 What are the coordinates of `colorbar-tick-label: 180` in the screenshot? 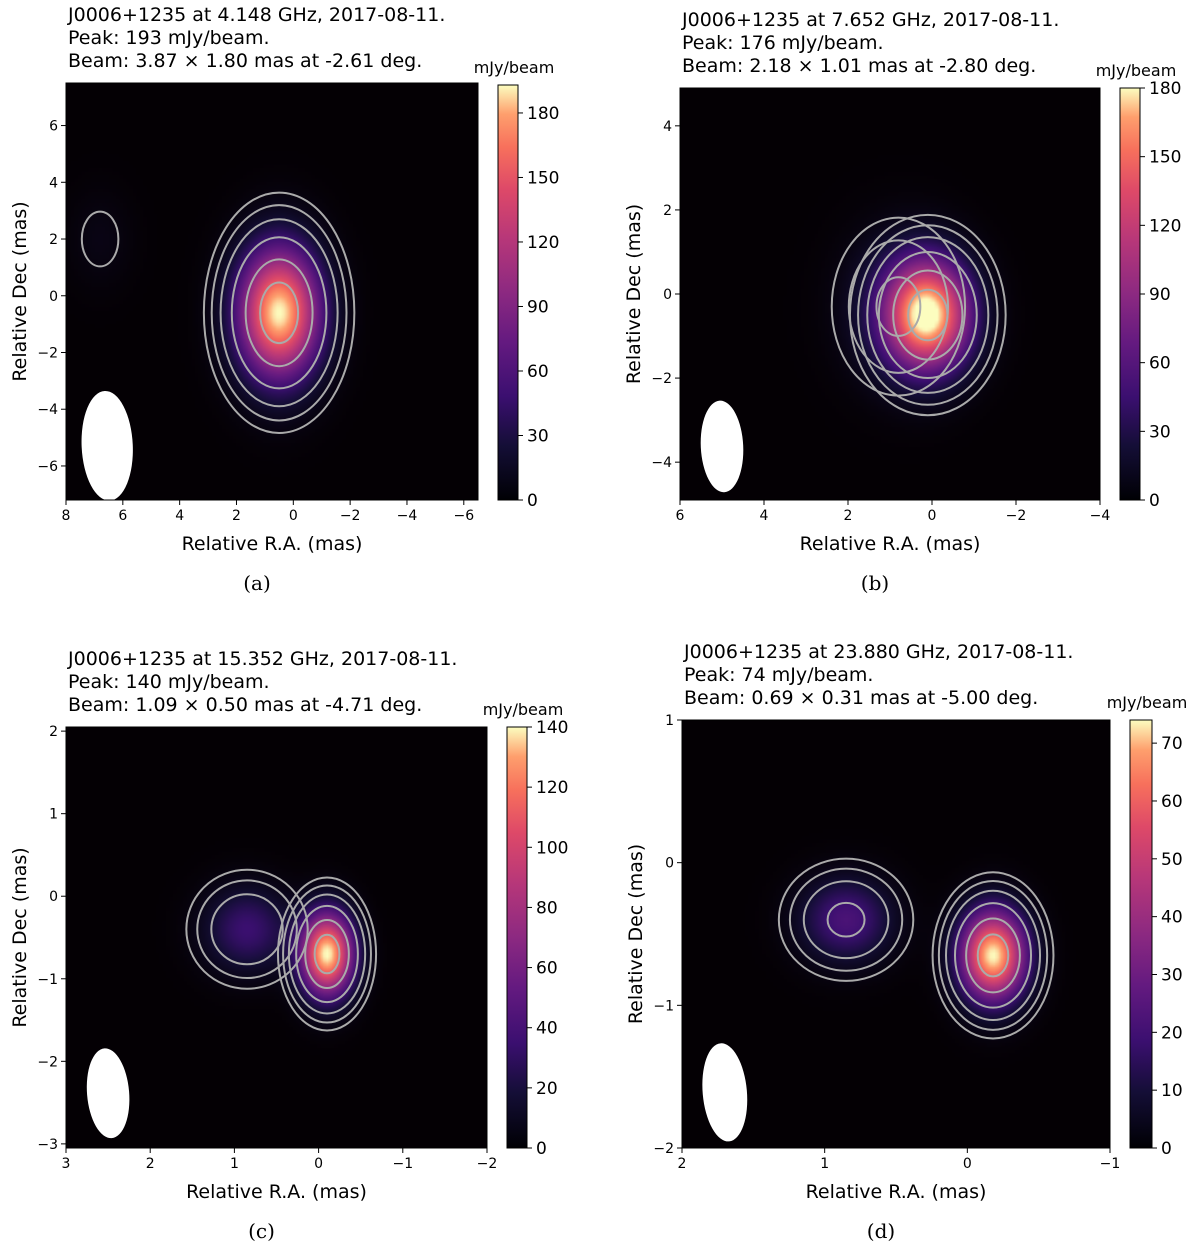 It's located at (543, 114).